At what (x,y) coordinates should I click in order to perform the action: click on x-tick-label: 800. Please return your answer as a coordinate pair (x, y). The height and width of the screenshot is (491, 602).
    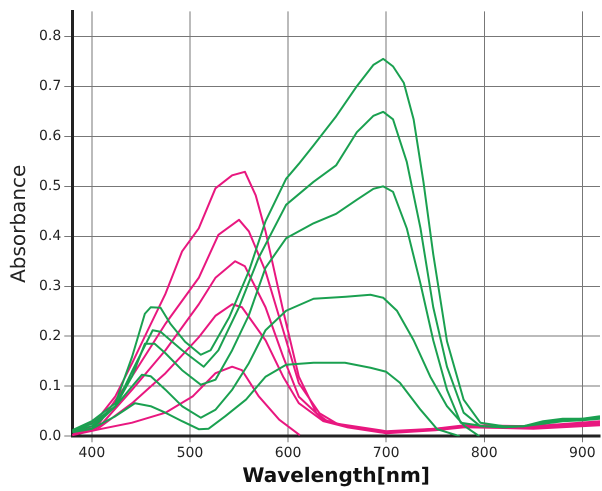
    Looking at the image, I should click on (484, 453).